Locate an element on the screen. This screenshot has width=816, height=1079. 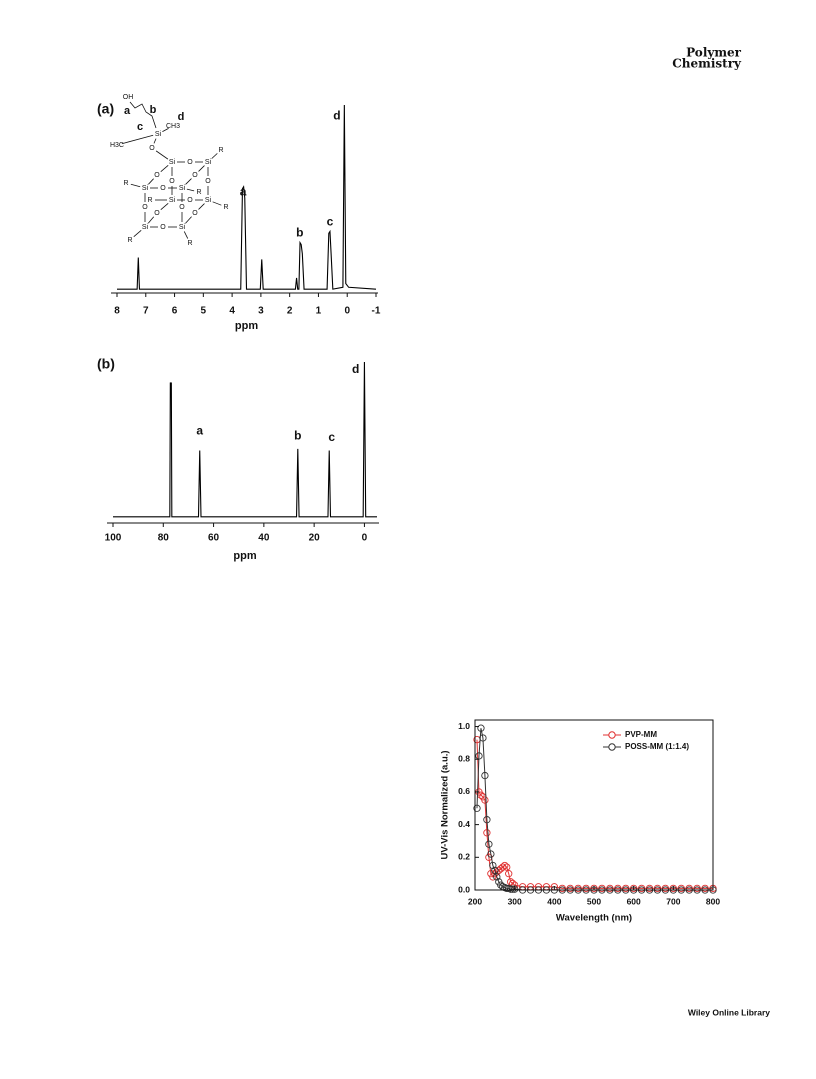
legend-label: POSS-MM (1:1.4) is located at coordinates (657, 746).